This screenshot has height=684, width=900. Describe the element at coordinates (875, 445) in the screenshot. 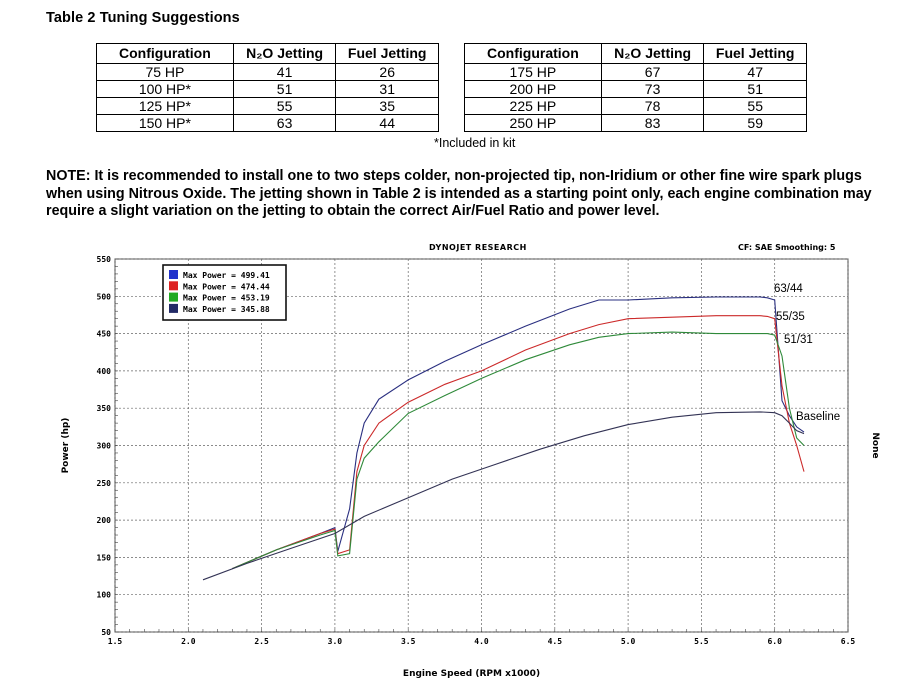

I see `right-axis-label: None` at that location.